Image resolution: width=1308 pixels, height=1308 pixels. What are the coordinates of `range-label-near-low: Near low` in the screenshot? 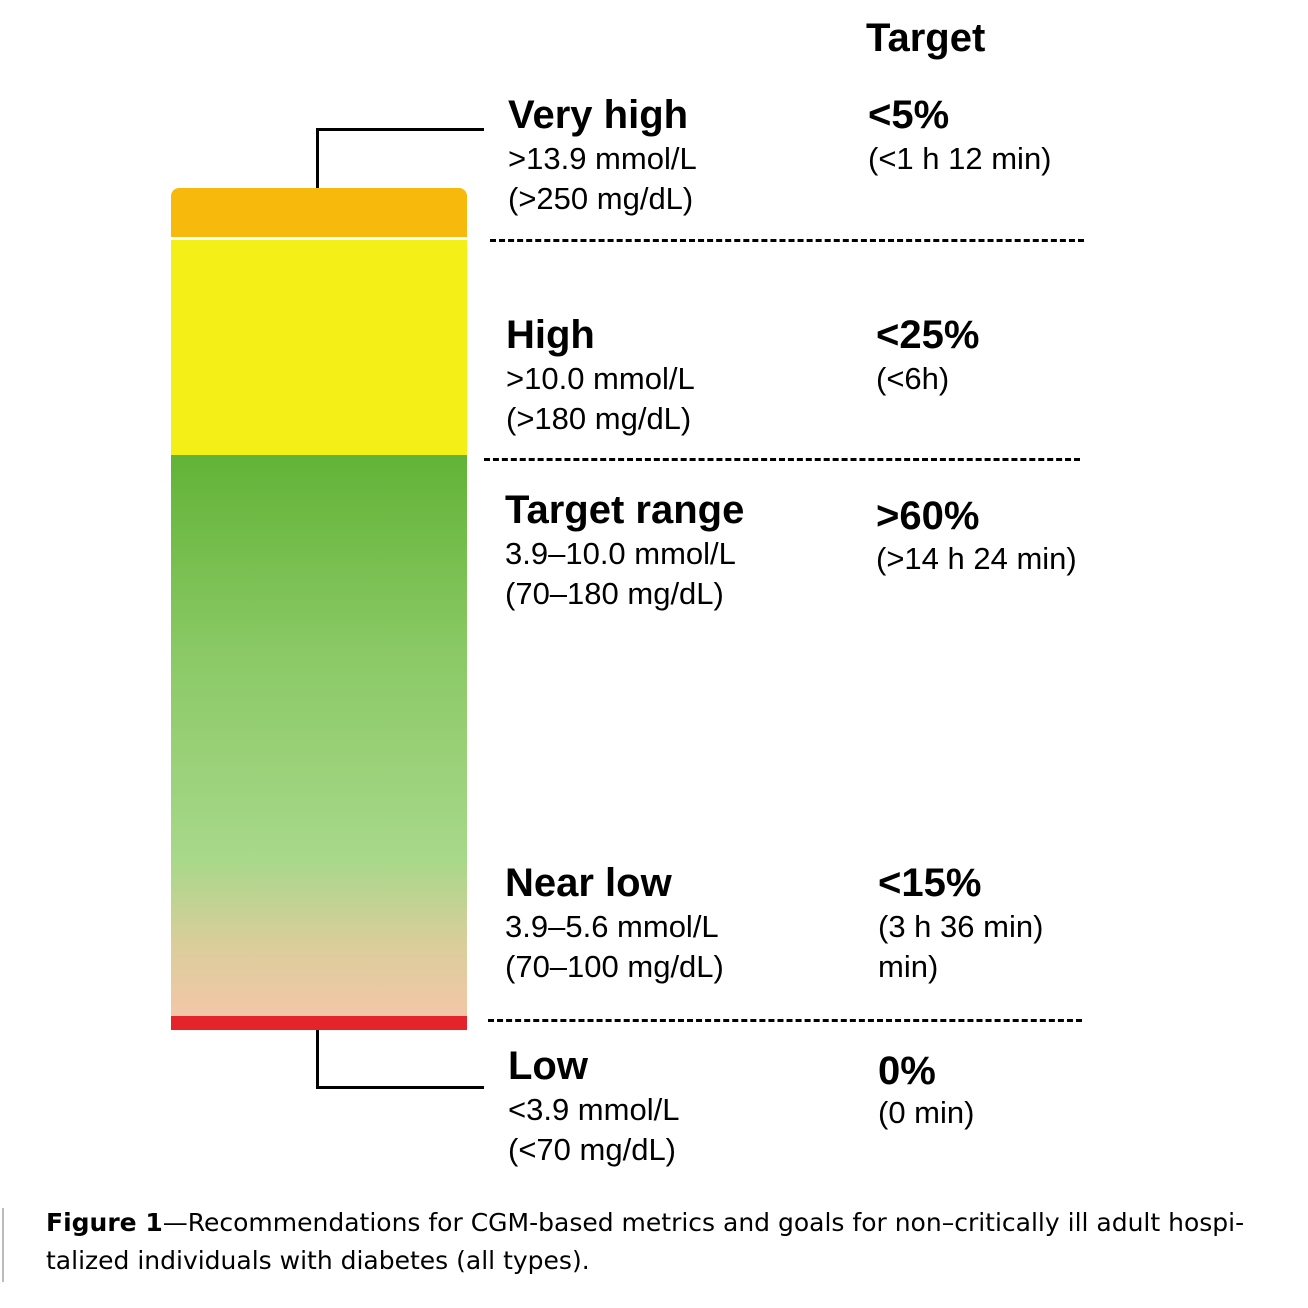 It's located at (588, 883).